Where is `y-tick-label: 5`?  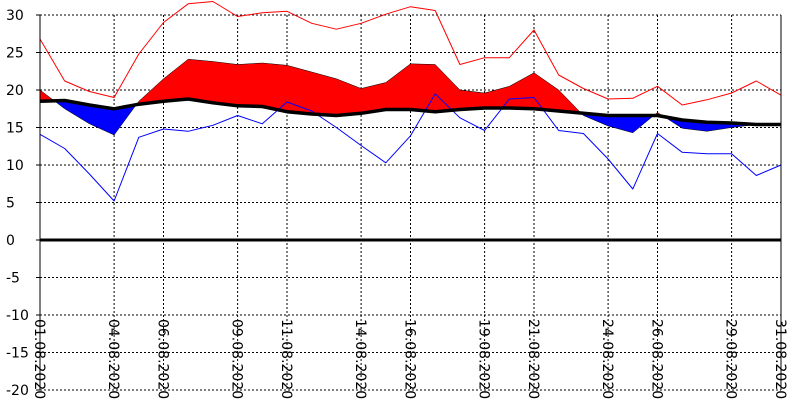
y-tick-label: 5 is located at coordinates (10, 204).